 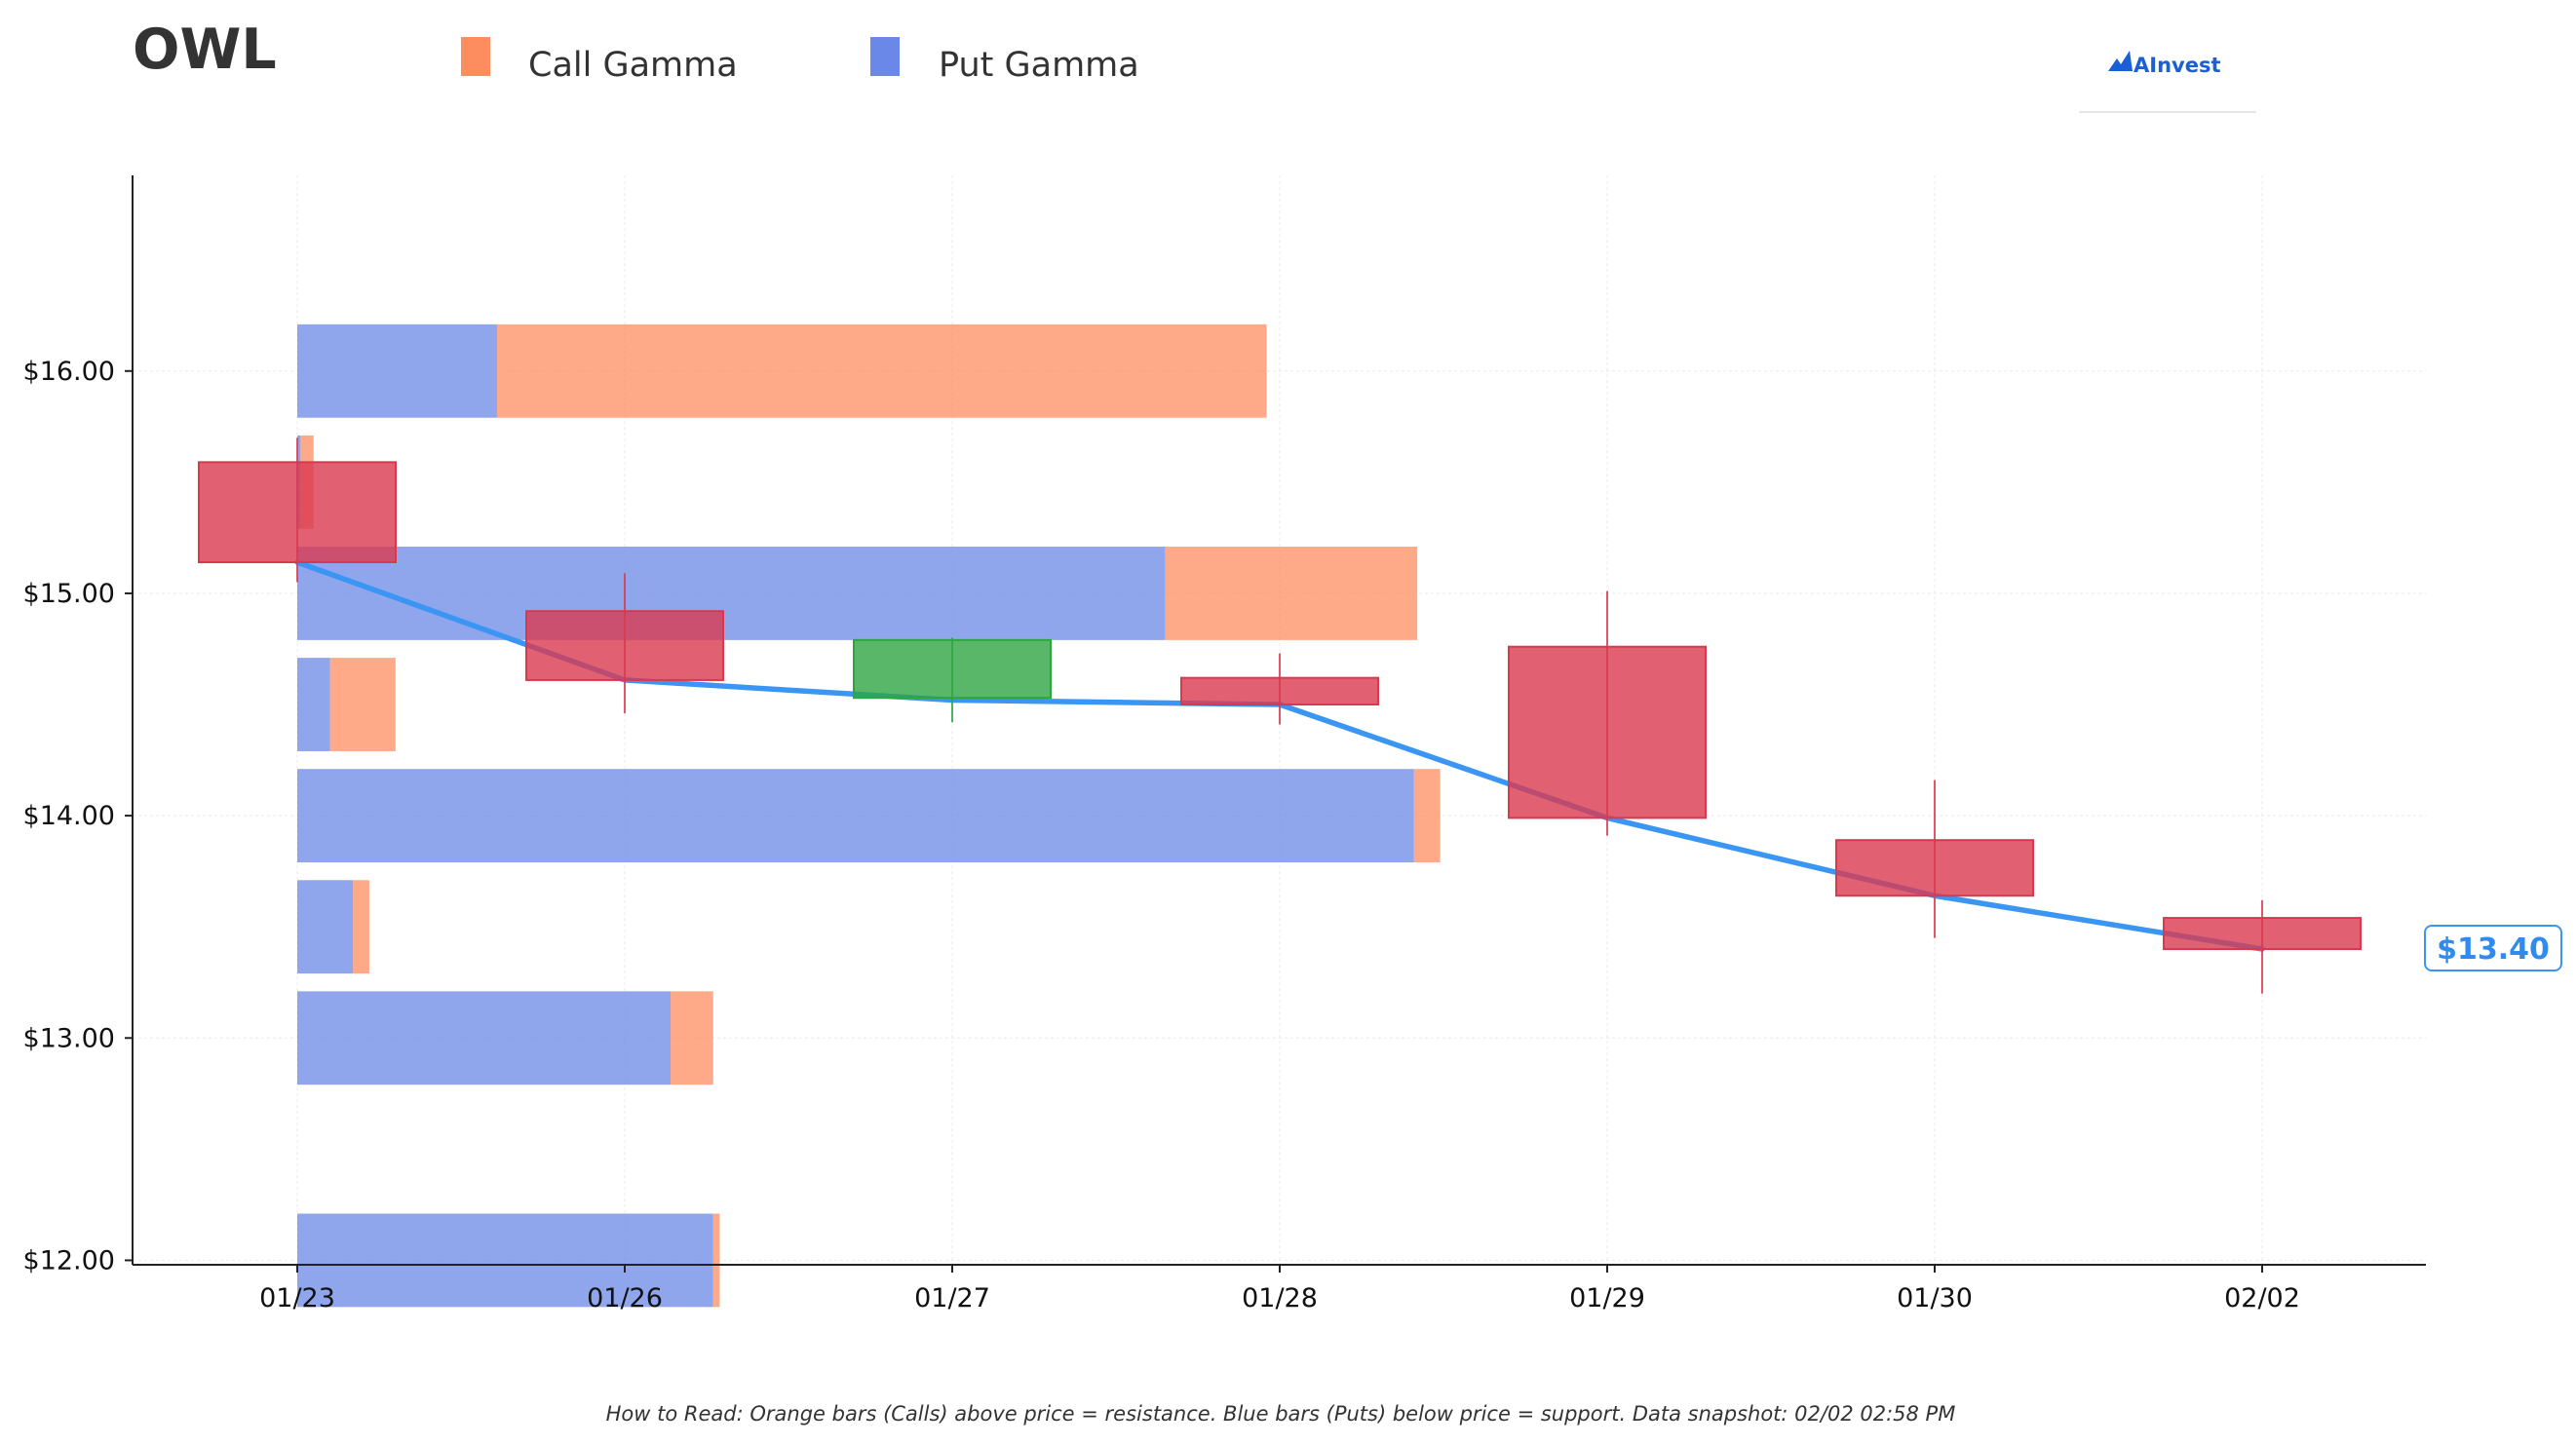 What do you see at coordinates (2177, 65) in the screenshot?
I see `ainvest-logo-text: AInvest` at bounding box center [2177, 65].